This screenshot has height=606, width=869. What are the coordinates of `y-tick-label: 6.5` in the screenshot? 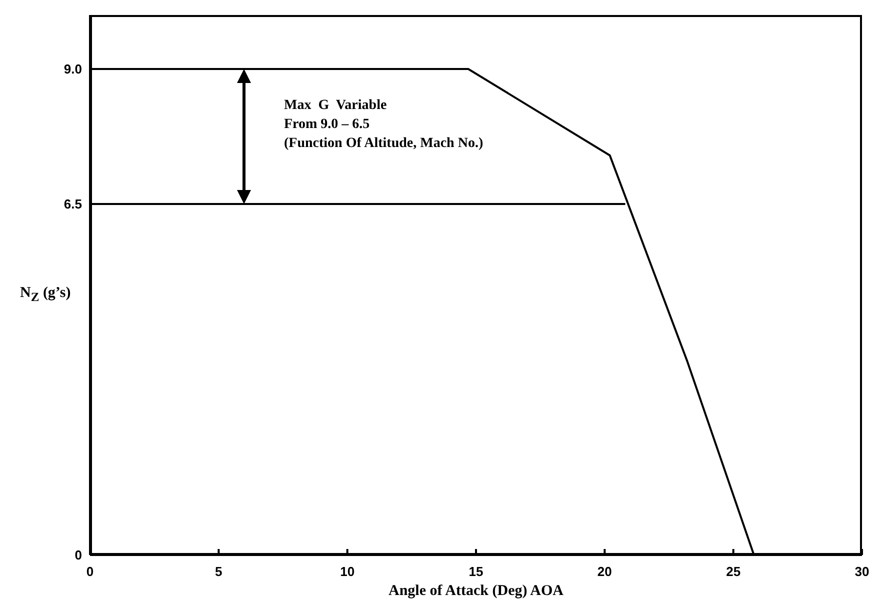 It's located at (73, 204).